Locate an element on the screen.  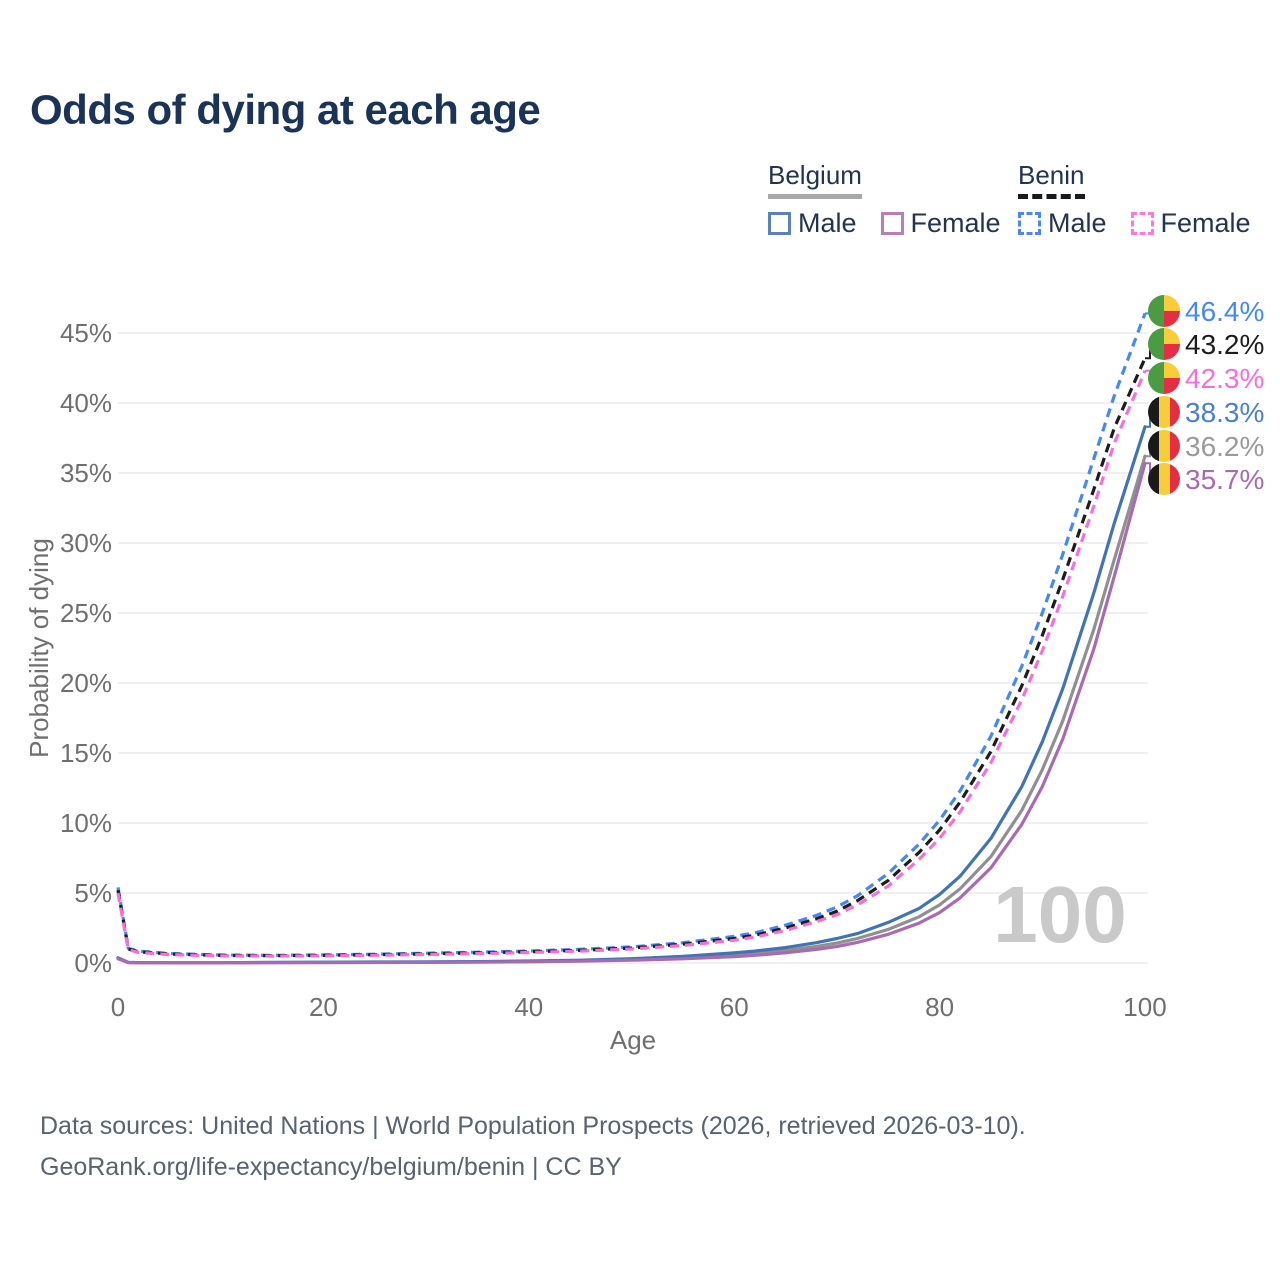
end-value-label-benin-female: 42.3% is located at coordinates (1224, 378).